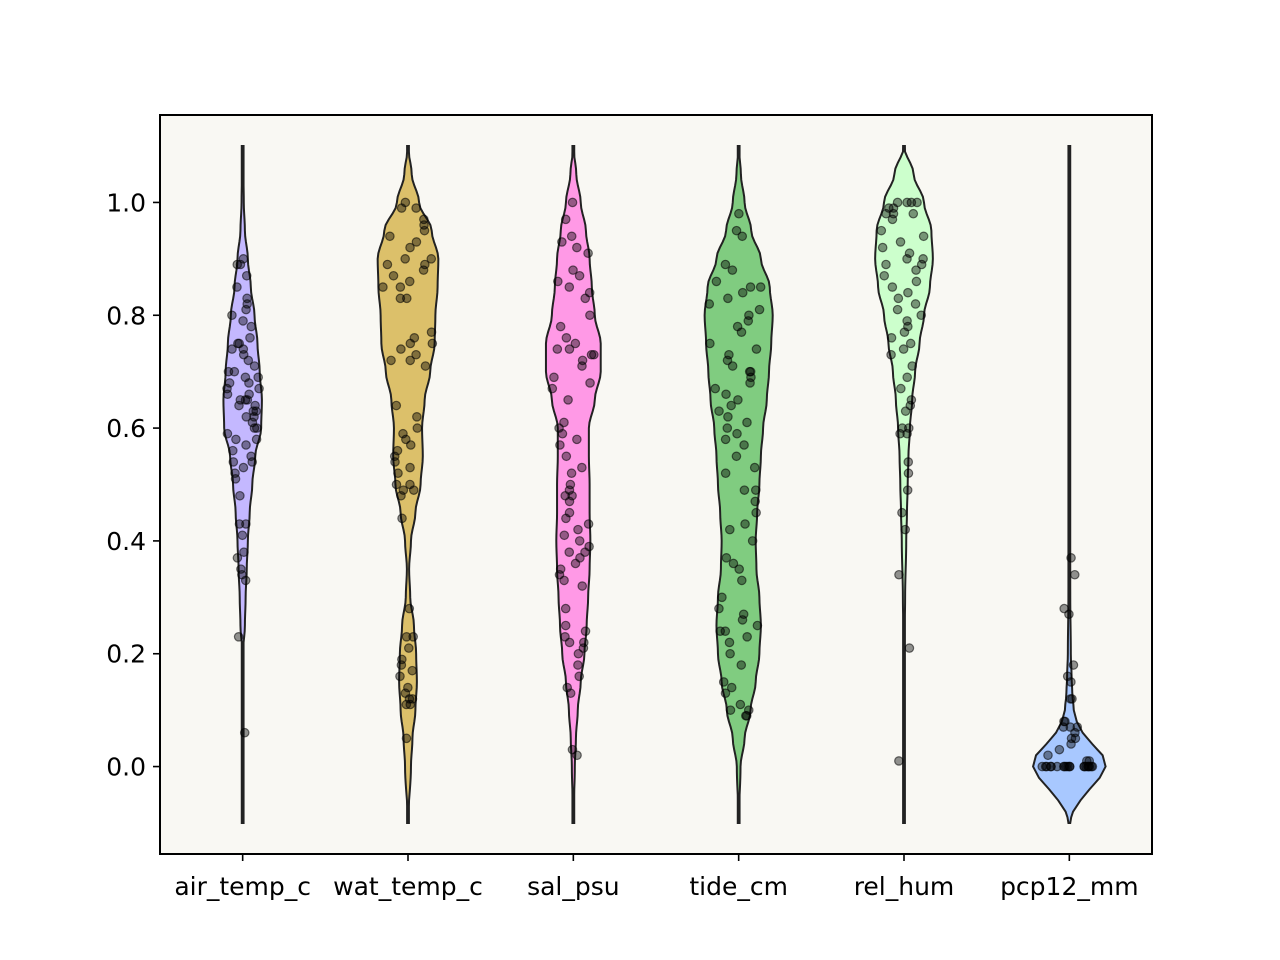 This screenshot has height=960, width=1280. Describe the element at coordinates (573, 886) in the screenshot. I see `x-tick-label: sal_psu` at that location.